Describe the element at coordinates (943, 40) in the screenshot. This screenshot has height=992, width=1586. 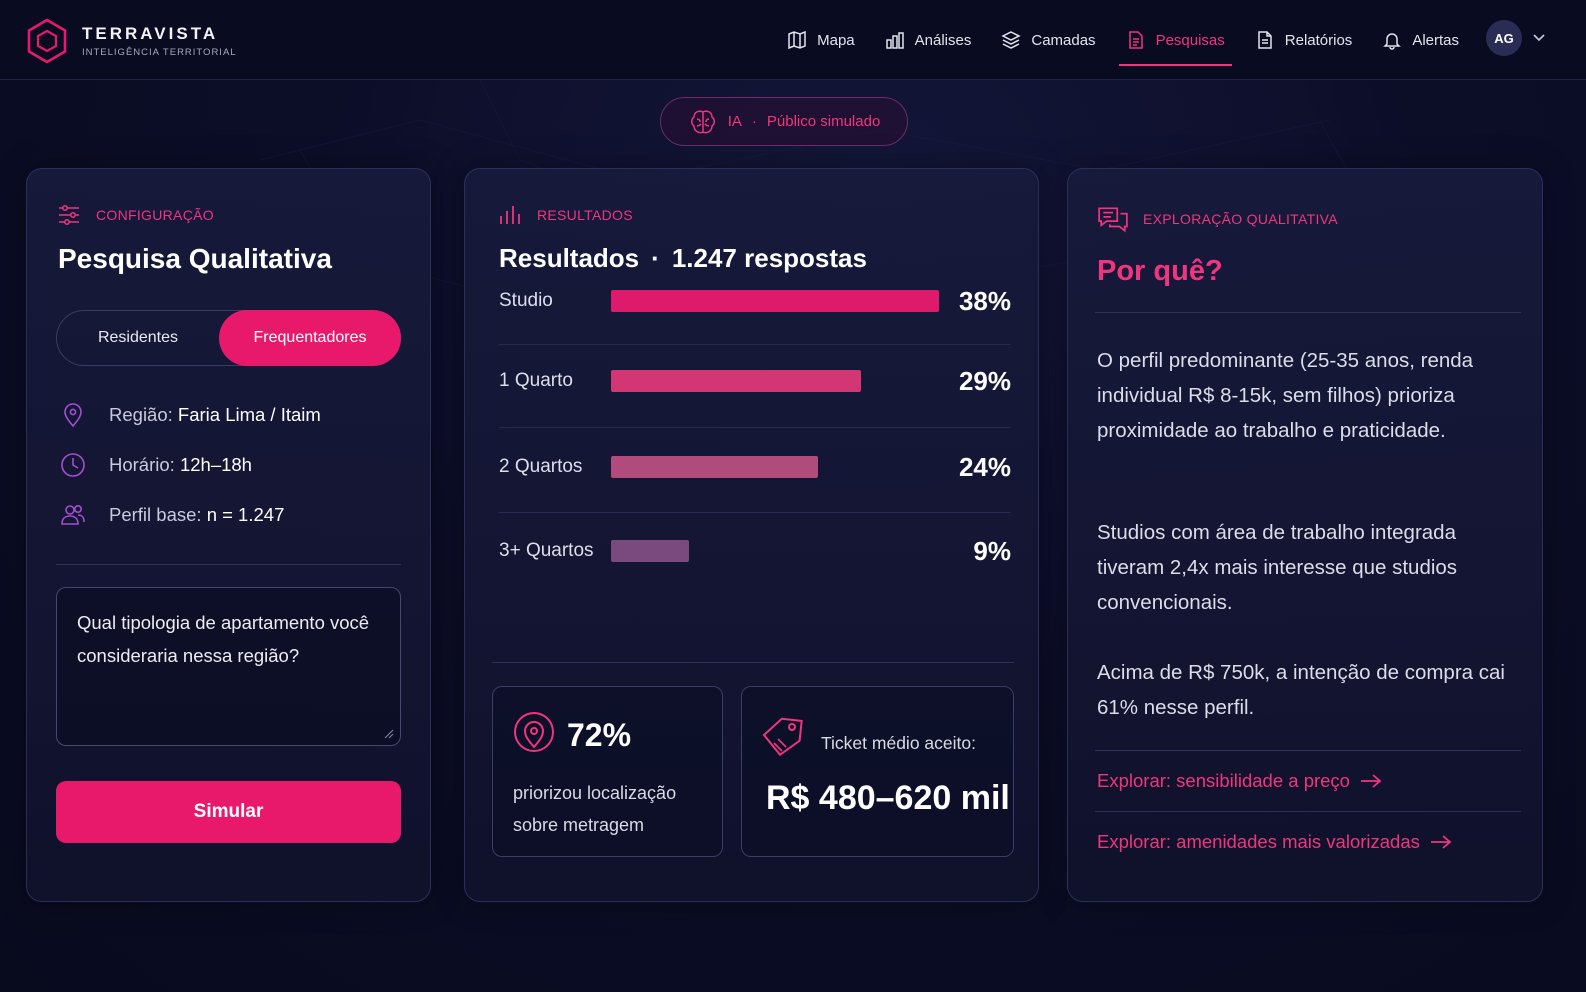
I see `nav-label: Análises` at that location.